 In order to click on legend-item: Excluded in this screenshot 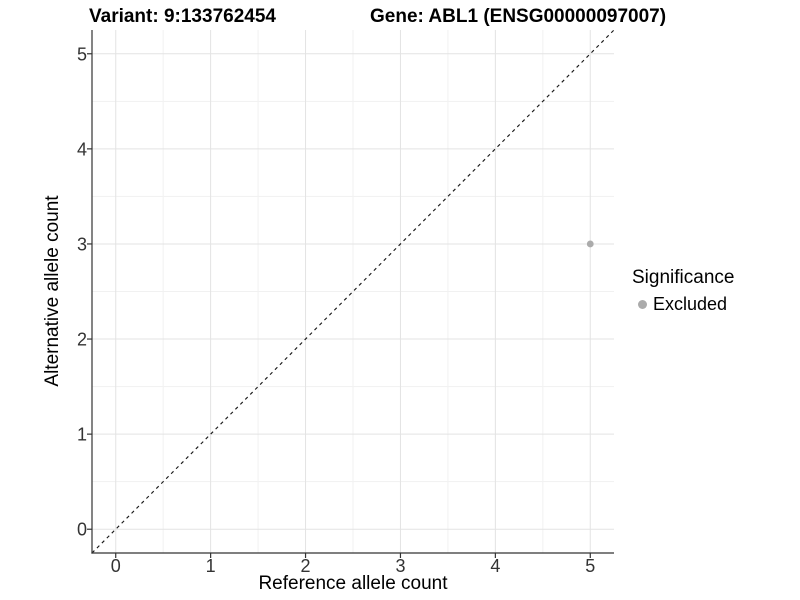, I will do `click(682, 304)`.